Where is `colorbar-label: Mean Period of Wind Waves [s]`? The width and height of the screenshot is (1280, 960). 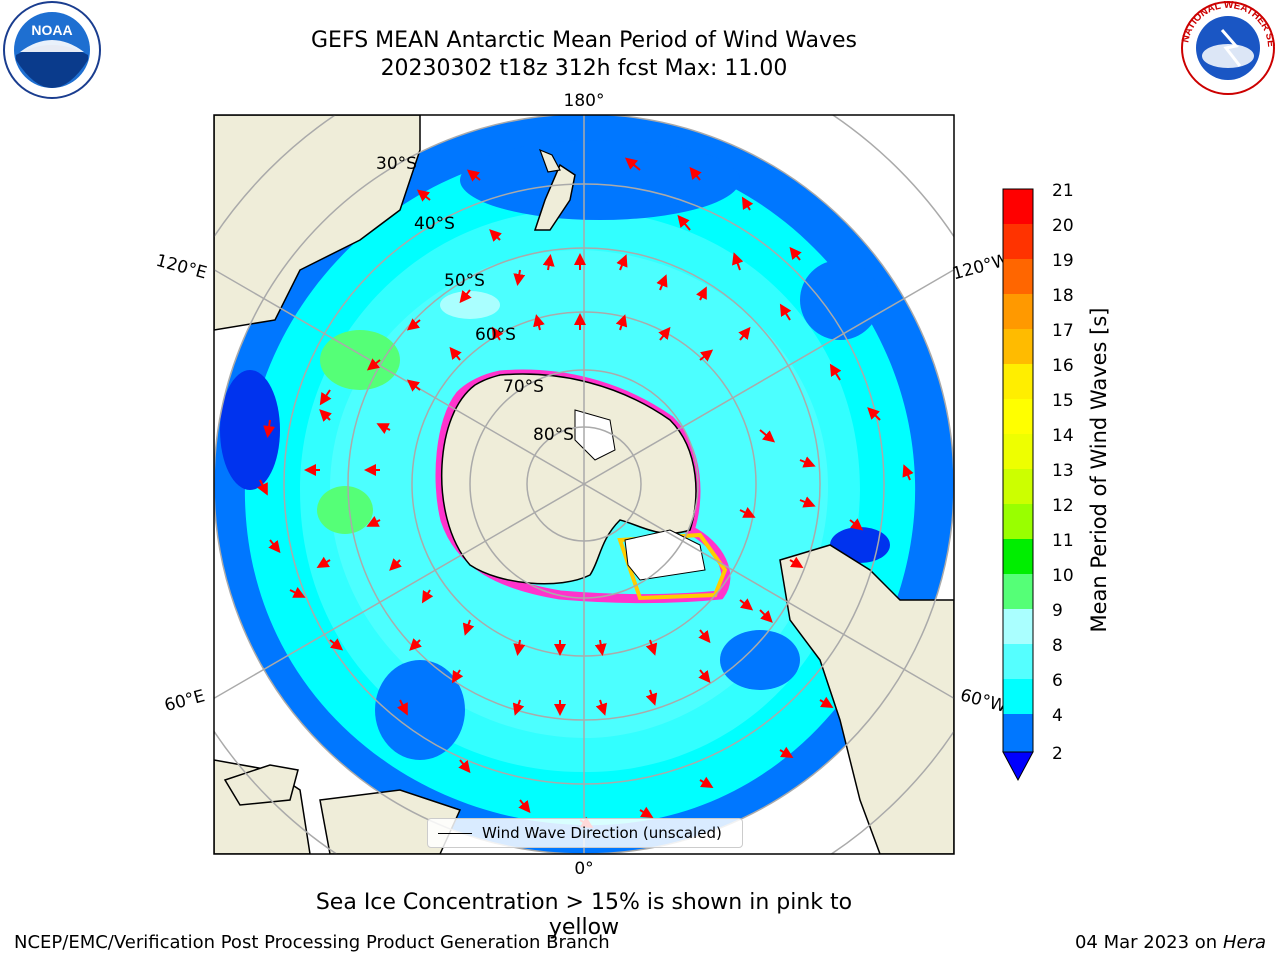
colorbar-label: Mean Period of Wind Waves [s] is located at coordinates (1099, 470).